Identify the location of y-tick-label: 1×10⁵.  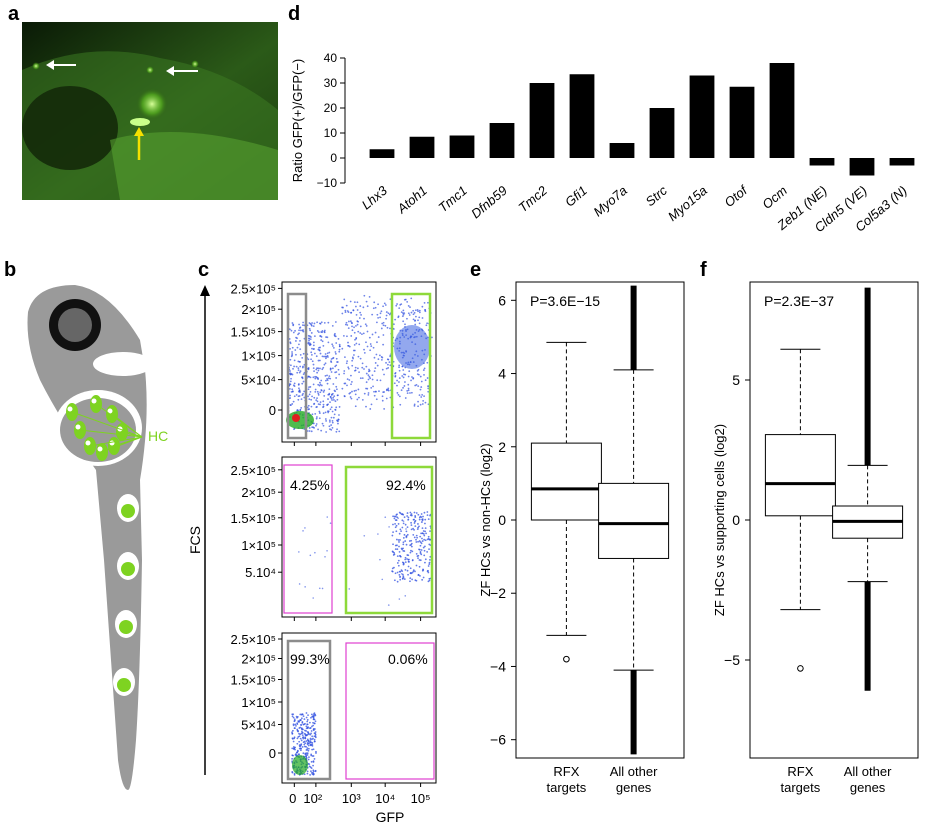
(258, 356).